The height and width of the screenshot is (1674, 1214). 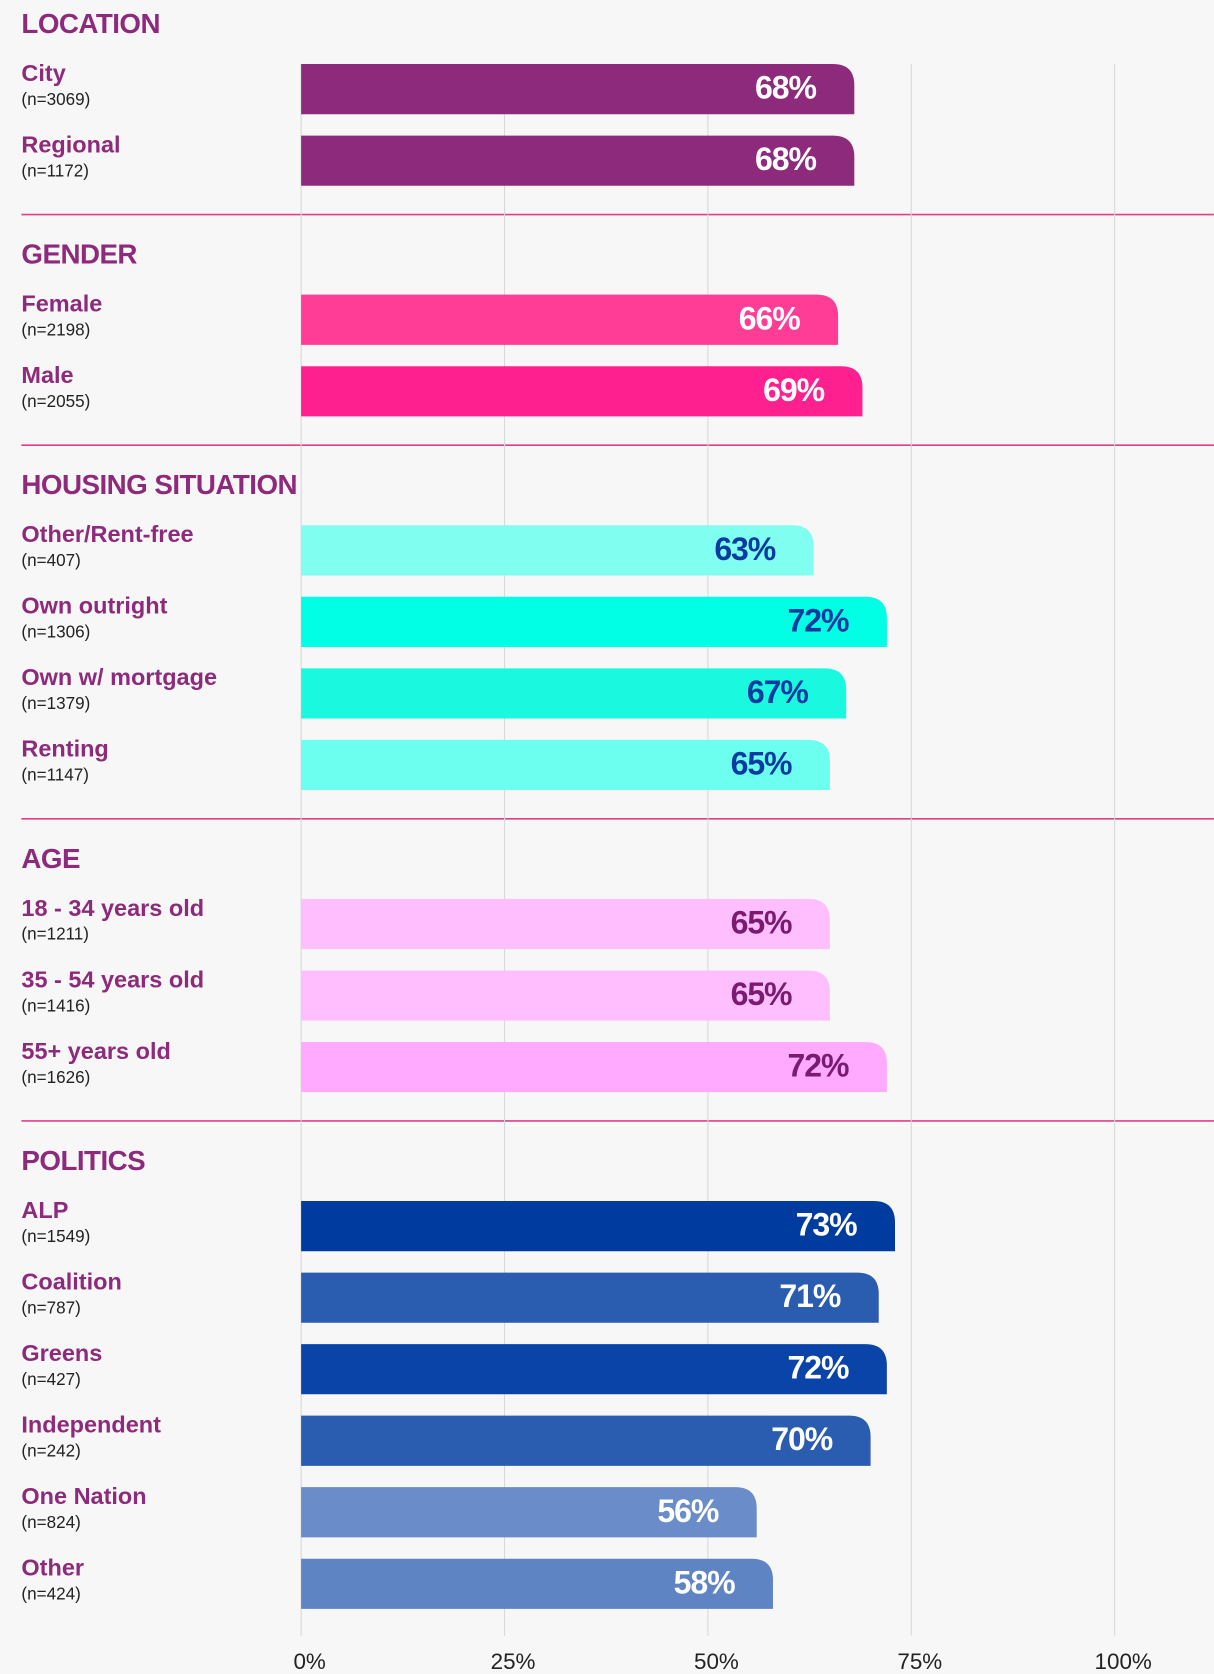 What do you see at coordinates (95, 1051) in the screenshot?
I see `category-label: 55+ years old` at bounding box center [95, 1051].